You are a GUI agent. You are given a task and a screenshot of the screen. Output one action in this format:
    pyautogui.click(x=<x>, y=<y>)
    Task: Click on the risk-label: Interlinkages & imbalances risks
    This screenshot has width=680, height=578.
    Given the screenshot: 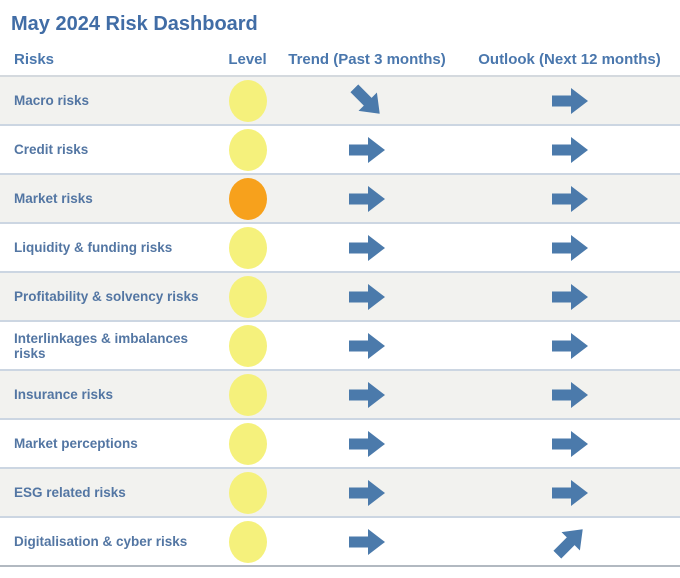 What is the action you would take?
    pyautogui.click(x=101, y=345)
    